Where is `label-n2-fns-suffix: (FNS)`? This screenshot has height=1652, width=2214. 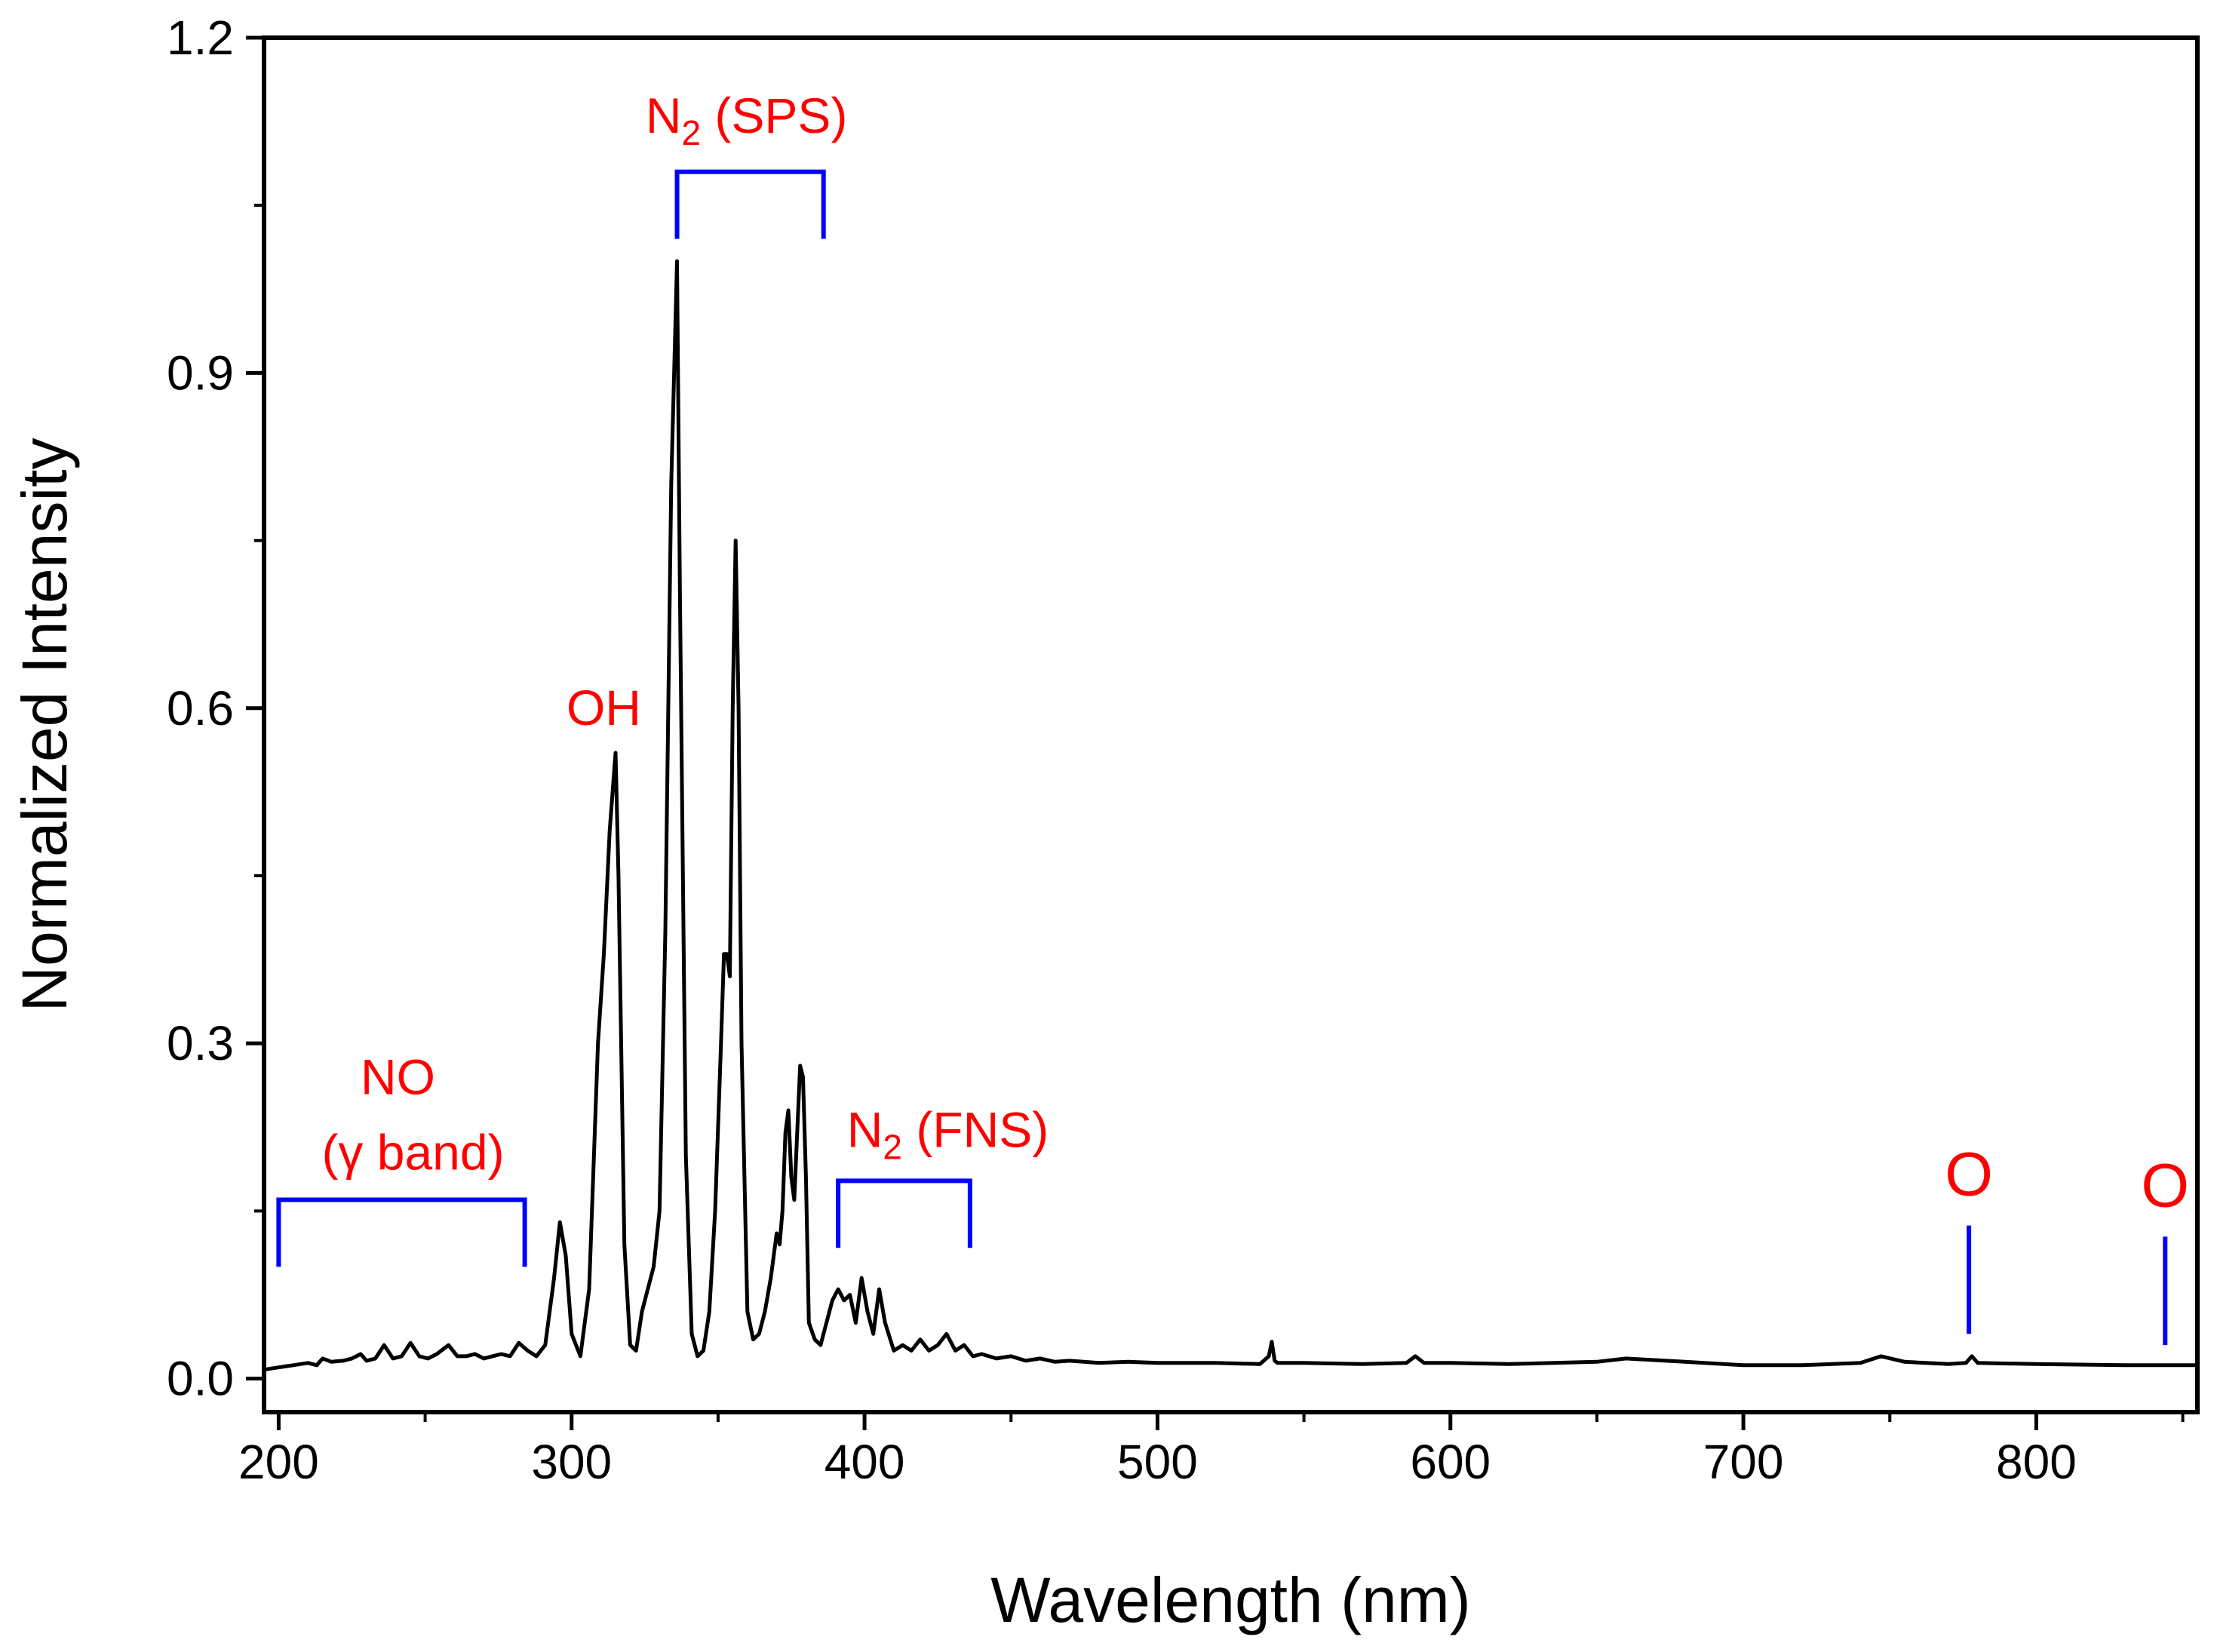
label-n2-fns-suffix: (FNS) is located at coordinates (975, 1129).